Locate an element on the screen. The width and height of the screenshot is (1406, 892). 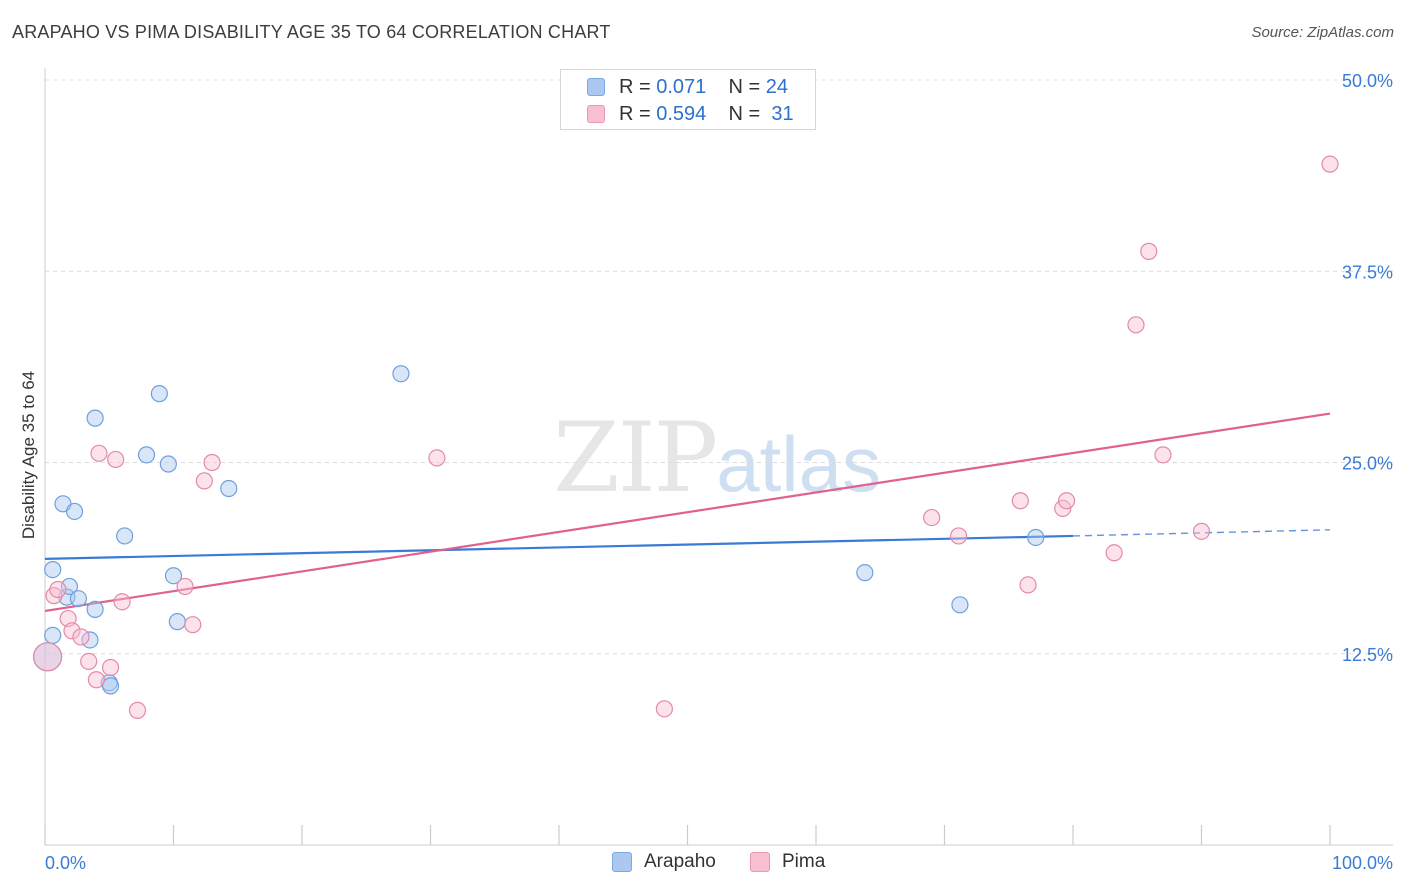
y-tick-label: 25.0% is located at coordinates (1367, 464).